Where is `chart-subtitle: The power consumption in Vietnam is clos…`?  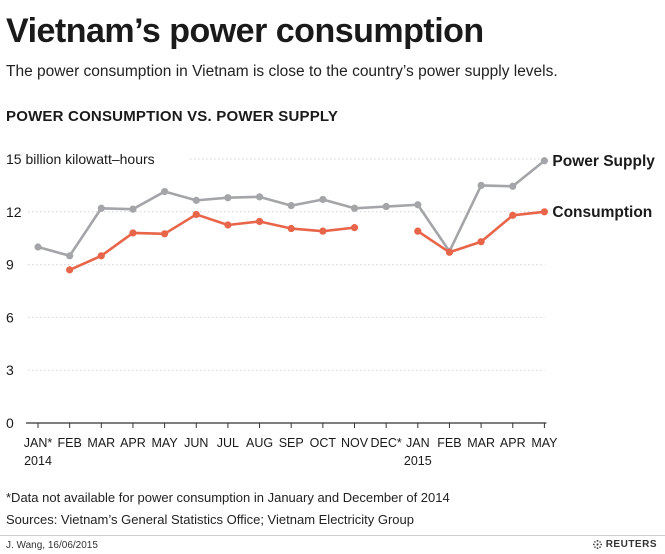
chart-subtitle: The power consumption in Vietnam is clos… is located at coordinates (282, 71).